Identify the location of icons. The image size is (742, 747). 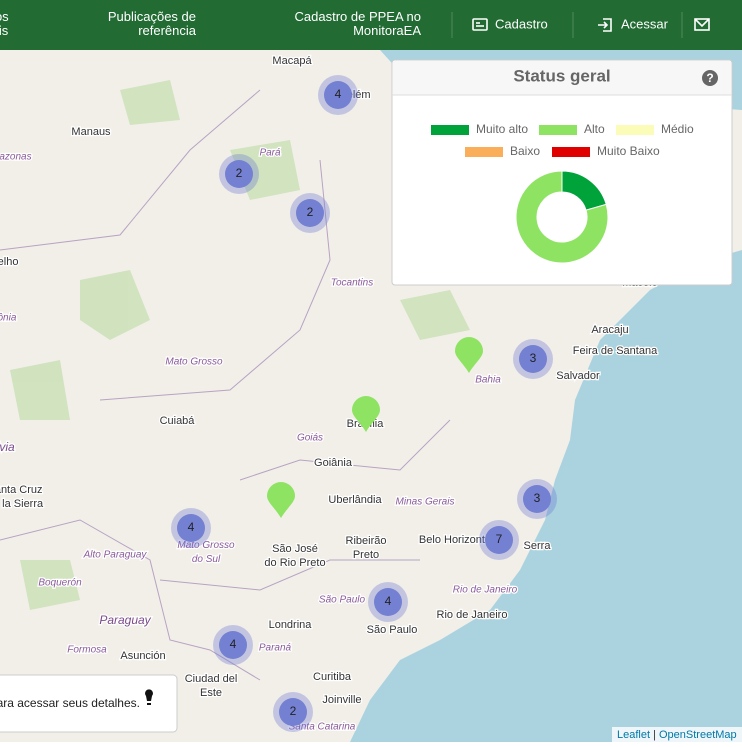
(591, 25).